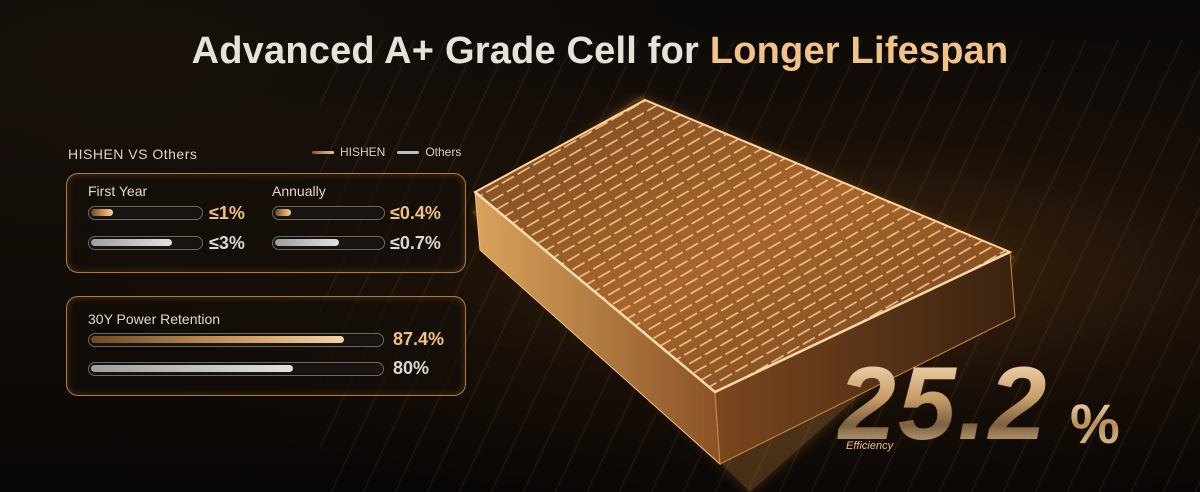 The width and height of the screenshot is (1200, 492). What do you see at coordinates (227, 243) in the screenshot?
I see `first-year-others-value: ≤3%` at bounding box center [227, 243].